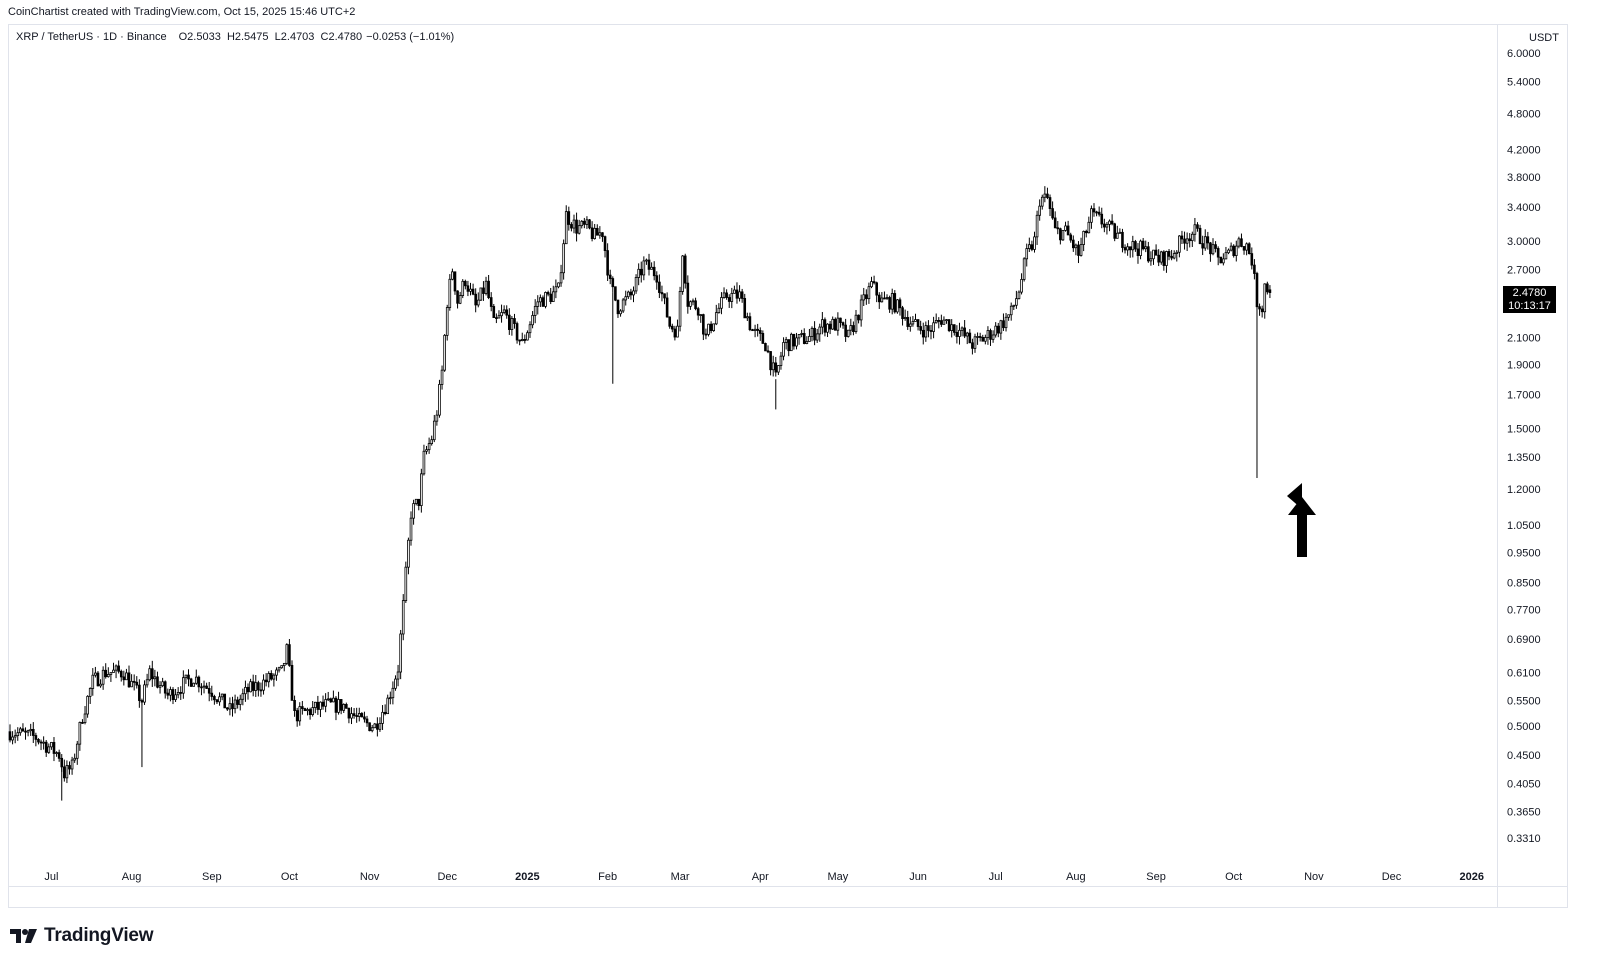 This screenshot has height=958, width=1600. I want to click on price-axis-unit: USDT, so click(1544, 38).